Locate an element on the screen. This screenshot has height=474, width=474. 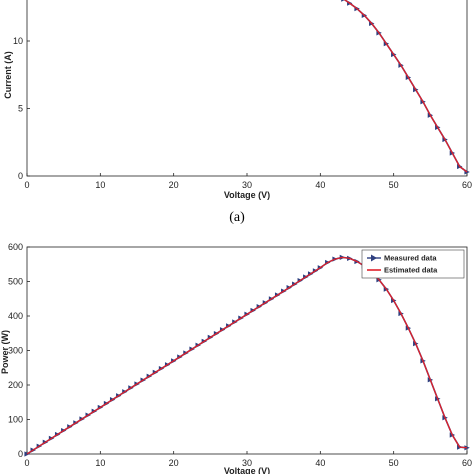
y-tick-label: 400 is located at coordinates (15, 316).